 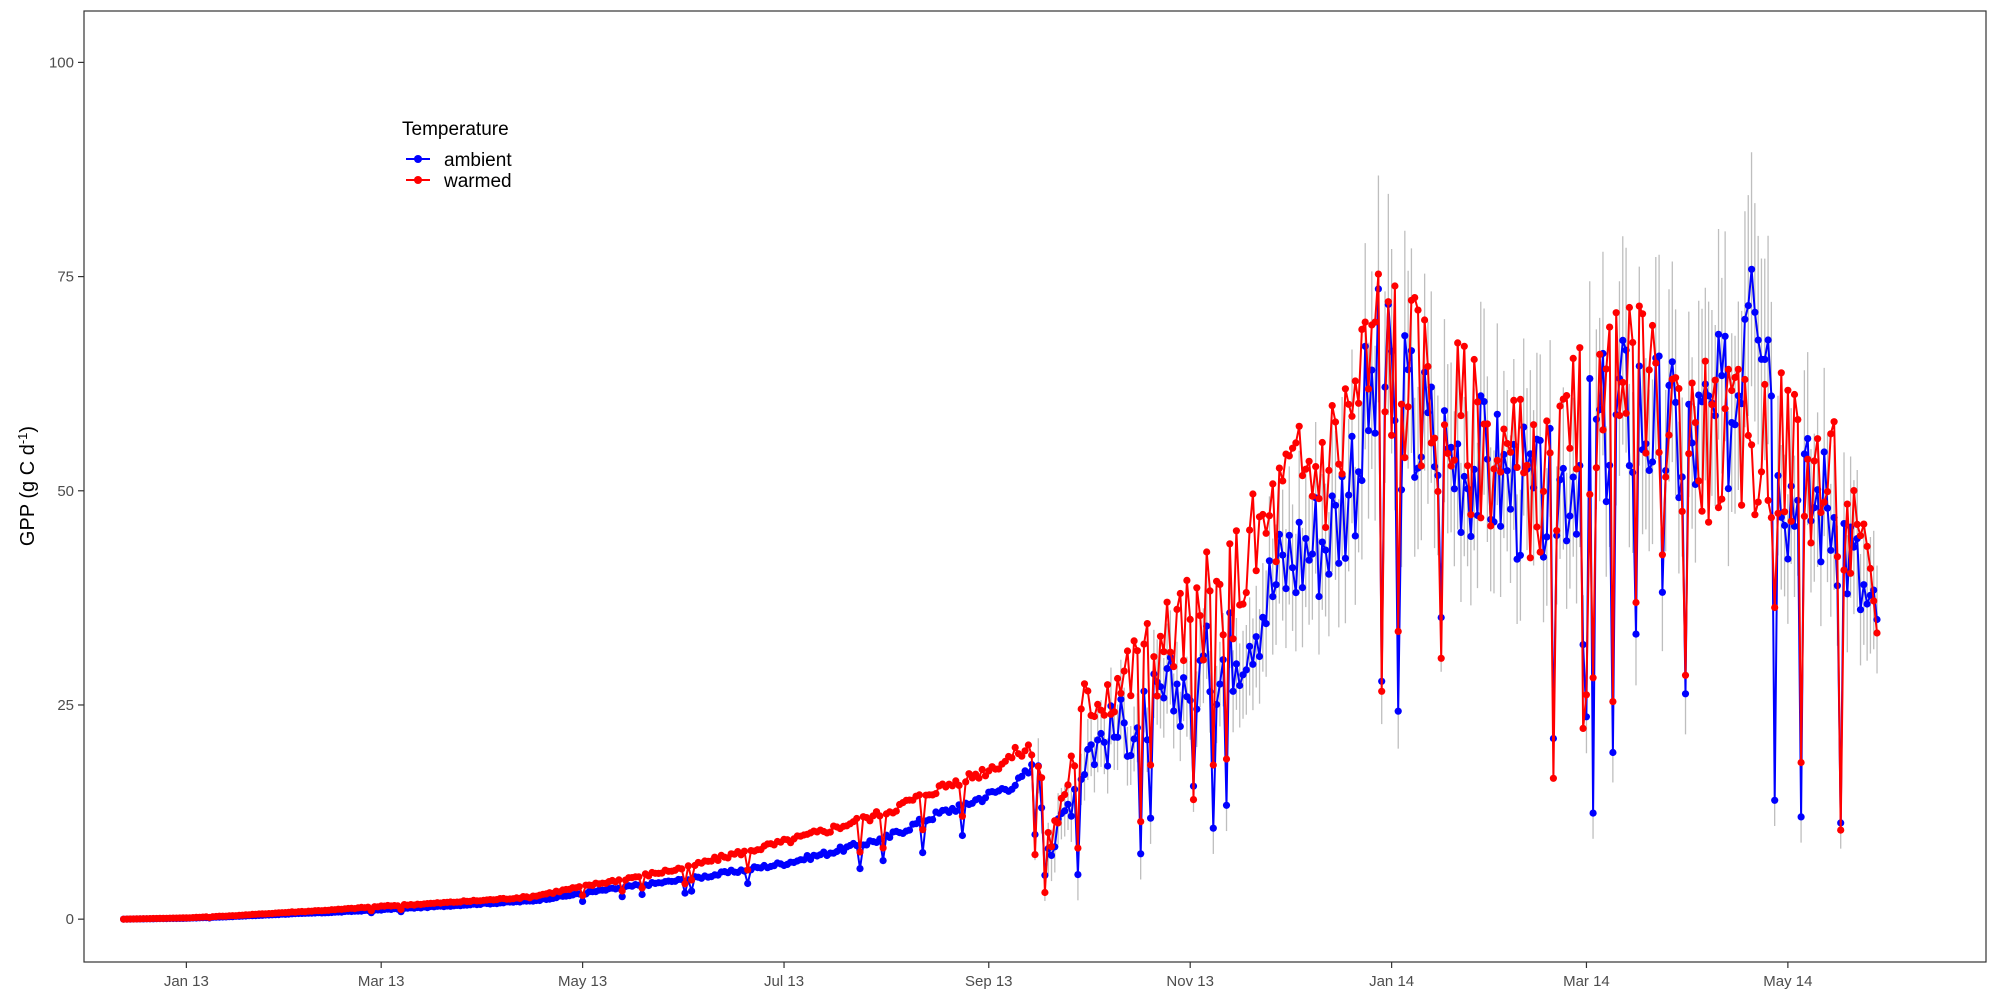 What do you see at coordinates (28, 495) in the screenshot?
I see `y-axis-title-main: GPP (g C d` at bounding box center [28, 495].